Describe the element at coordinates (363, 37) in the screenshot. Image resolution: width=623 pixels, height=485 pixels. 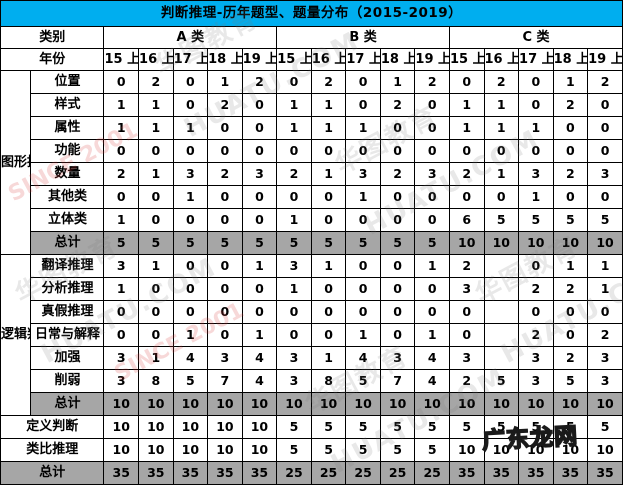
I see `header-class-b: B 类` at that location.